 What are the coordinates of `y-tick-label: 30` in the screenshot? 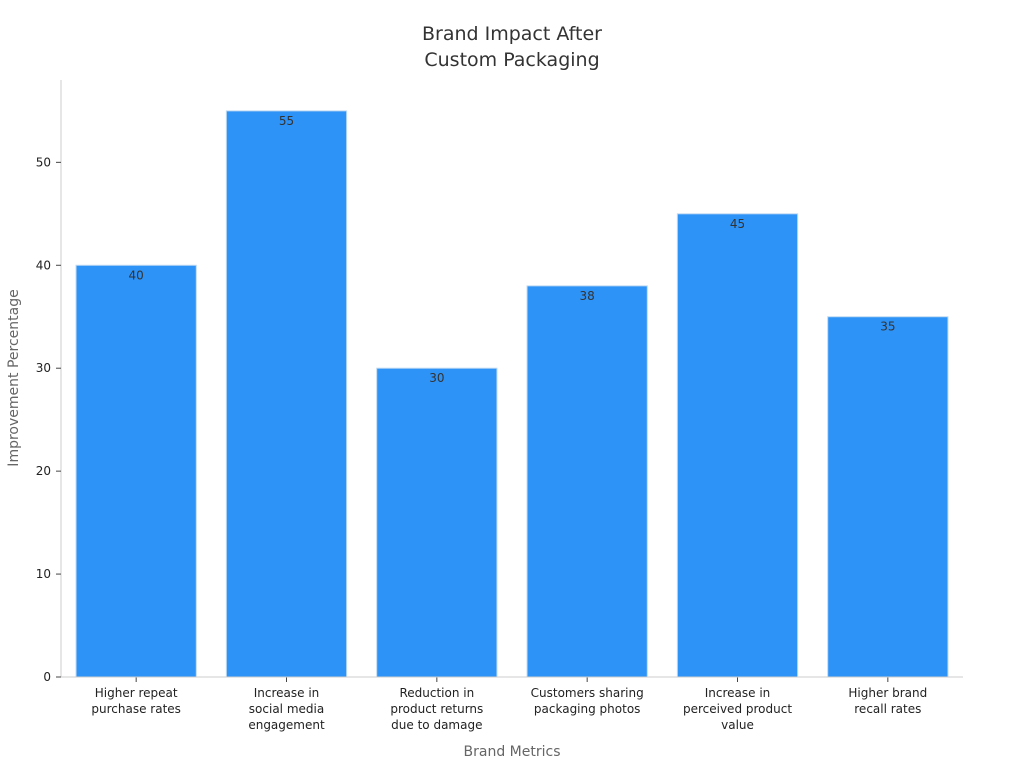 It's located at (43, 368).